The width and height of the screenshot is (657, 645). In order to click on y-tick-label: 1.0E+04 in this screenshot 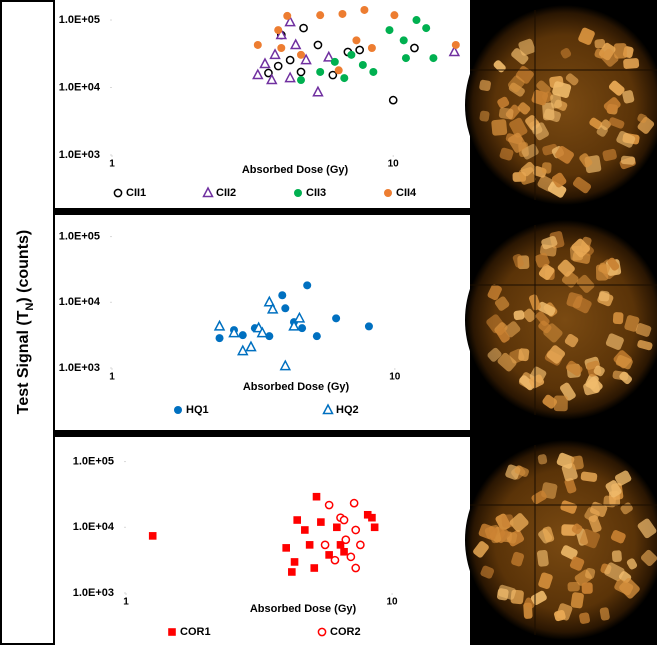, I will do `click(80, 87)`.